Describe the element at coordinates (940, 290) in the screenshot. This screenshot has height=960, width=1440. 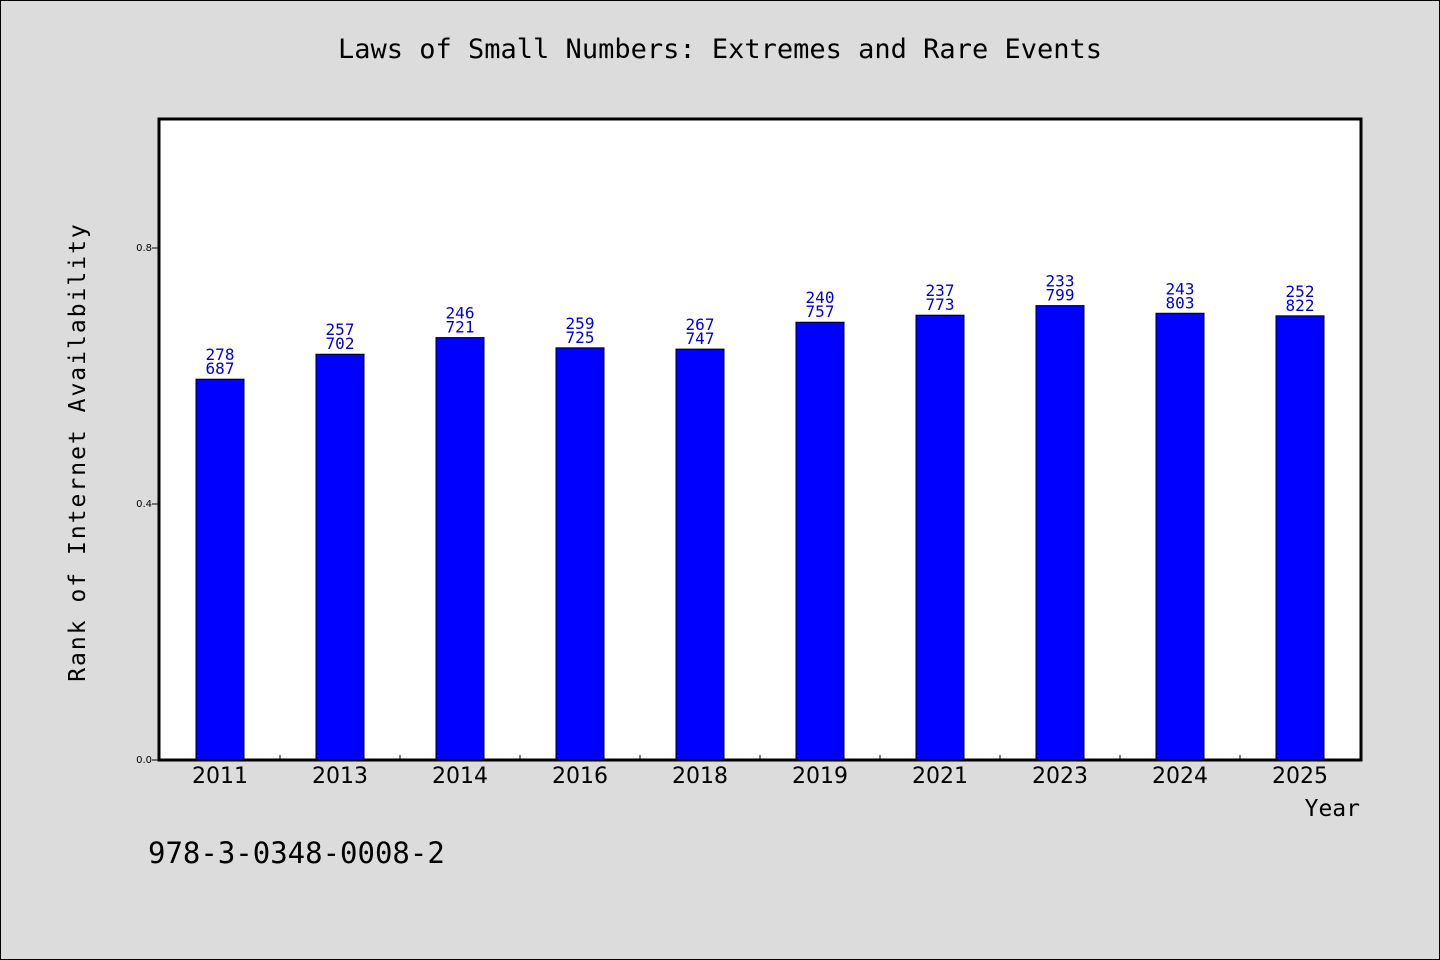
I see `bar-label-top: 237` at that location.